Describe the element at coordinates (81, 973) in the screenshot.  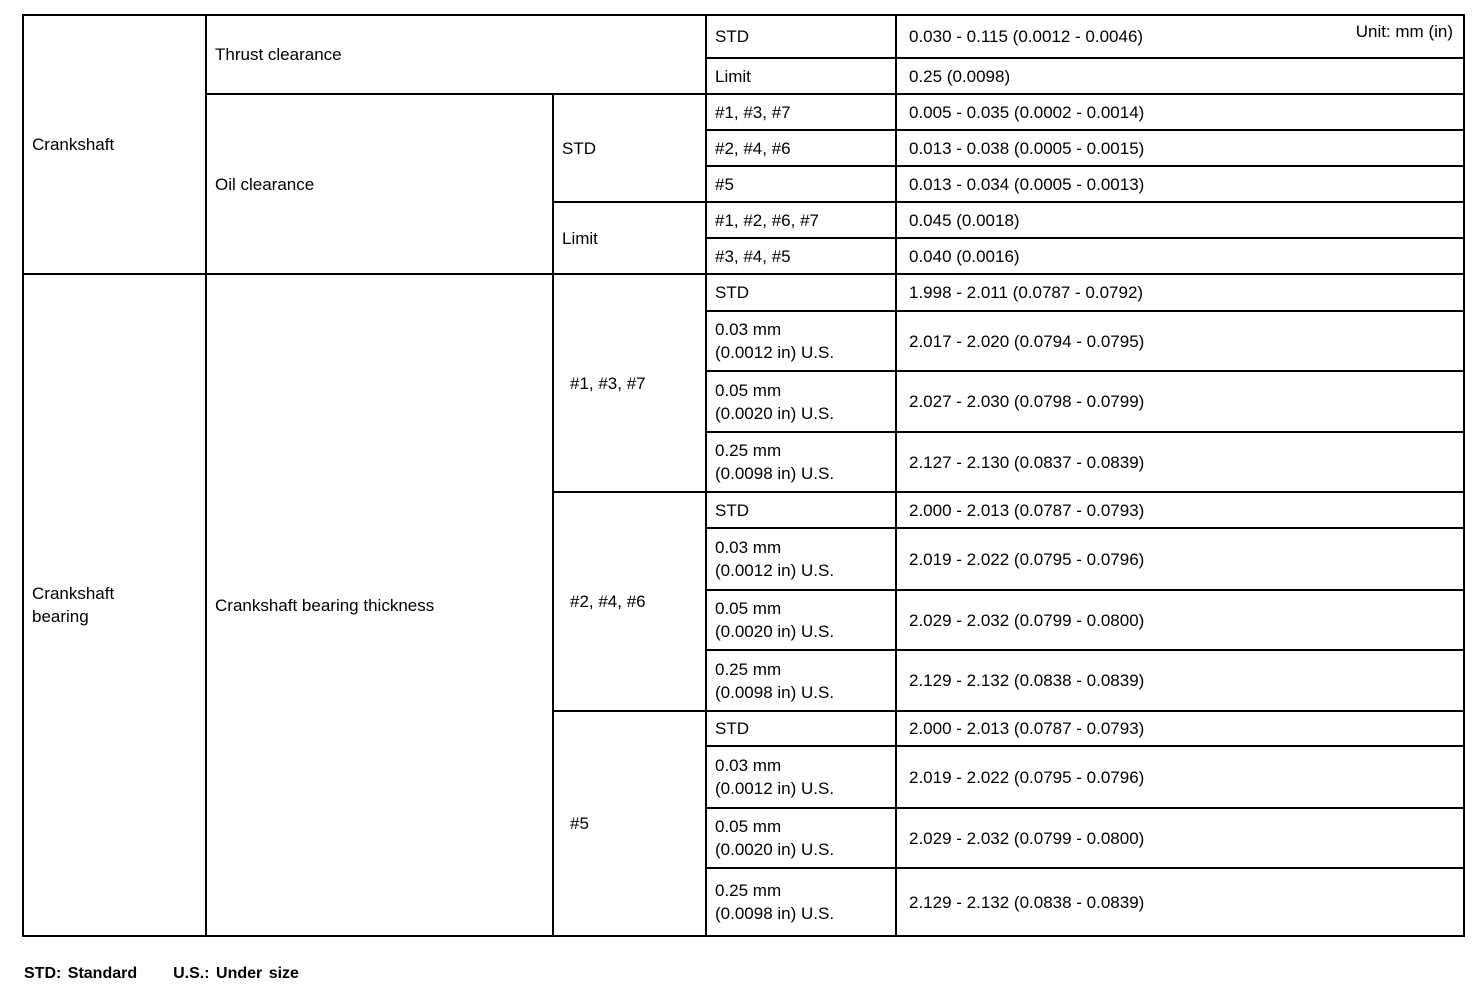
I see `std-abbrev: STD: Standard` at that location.